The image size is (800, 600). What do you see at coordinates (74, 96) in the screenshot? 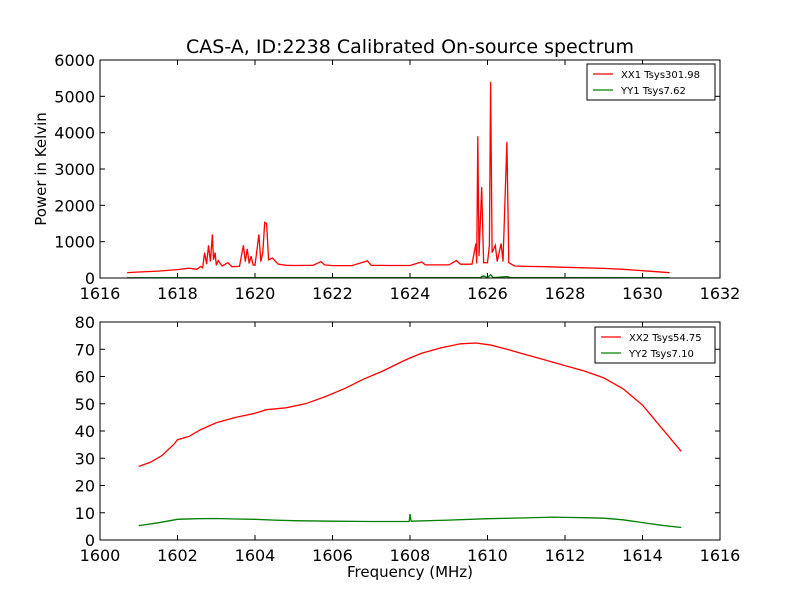
I see `panel-0-ytick-label-5: 5000` at bounding box center [74, 96].